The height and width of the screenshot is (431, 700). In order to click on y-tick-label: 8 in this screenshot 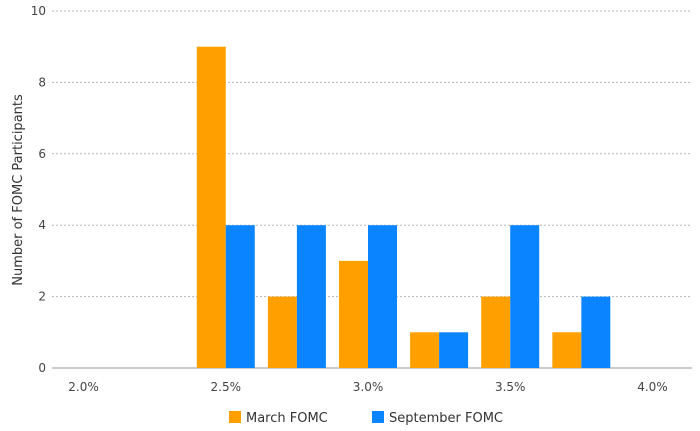, I will do `click(42, 82)`.